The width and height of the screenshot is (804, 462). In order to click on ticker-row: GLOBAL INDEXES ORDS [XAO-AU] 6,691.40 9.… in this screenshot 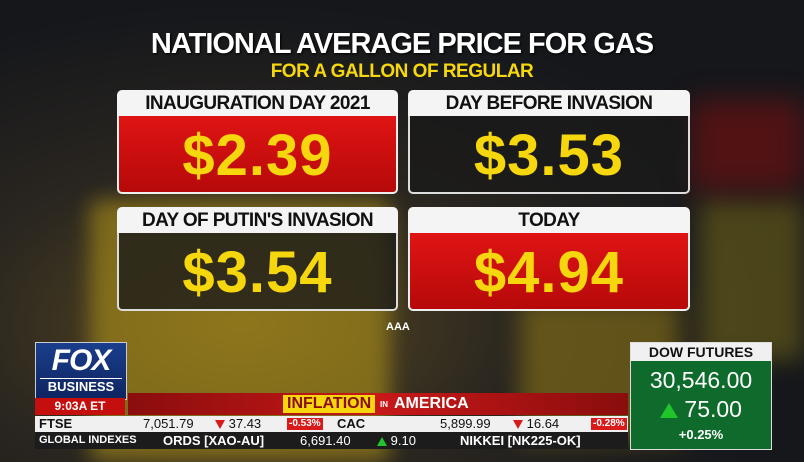, I will do `click(331, 440)`.